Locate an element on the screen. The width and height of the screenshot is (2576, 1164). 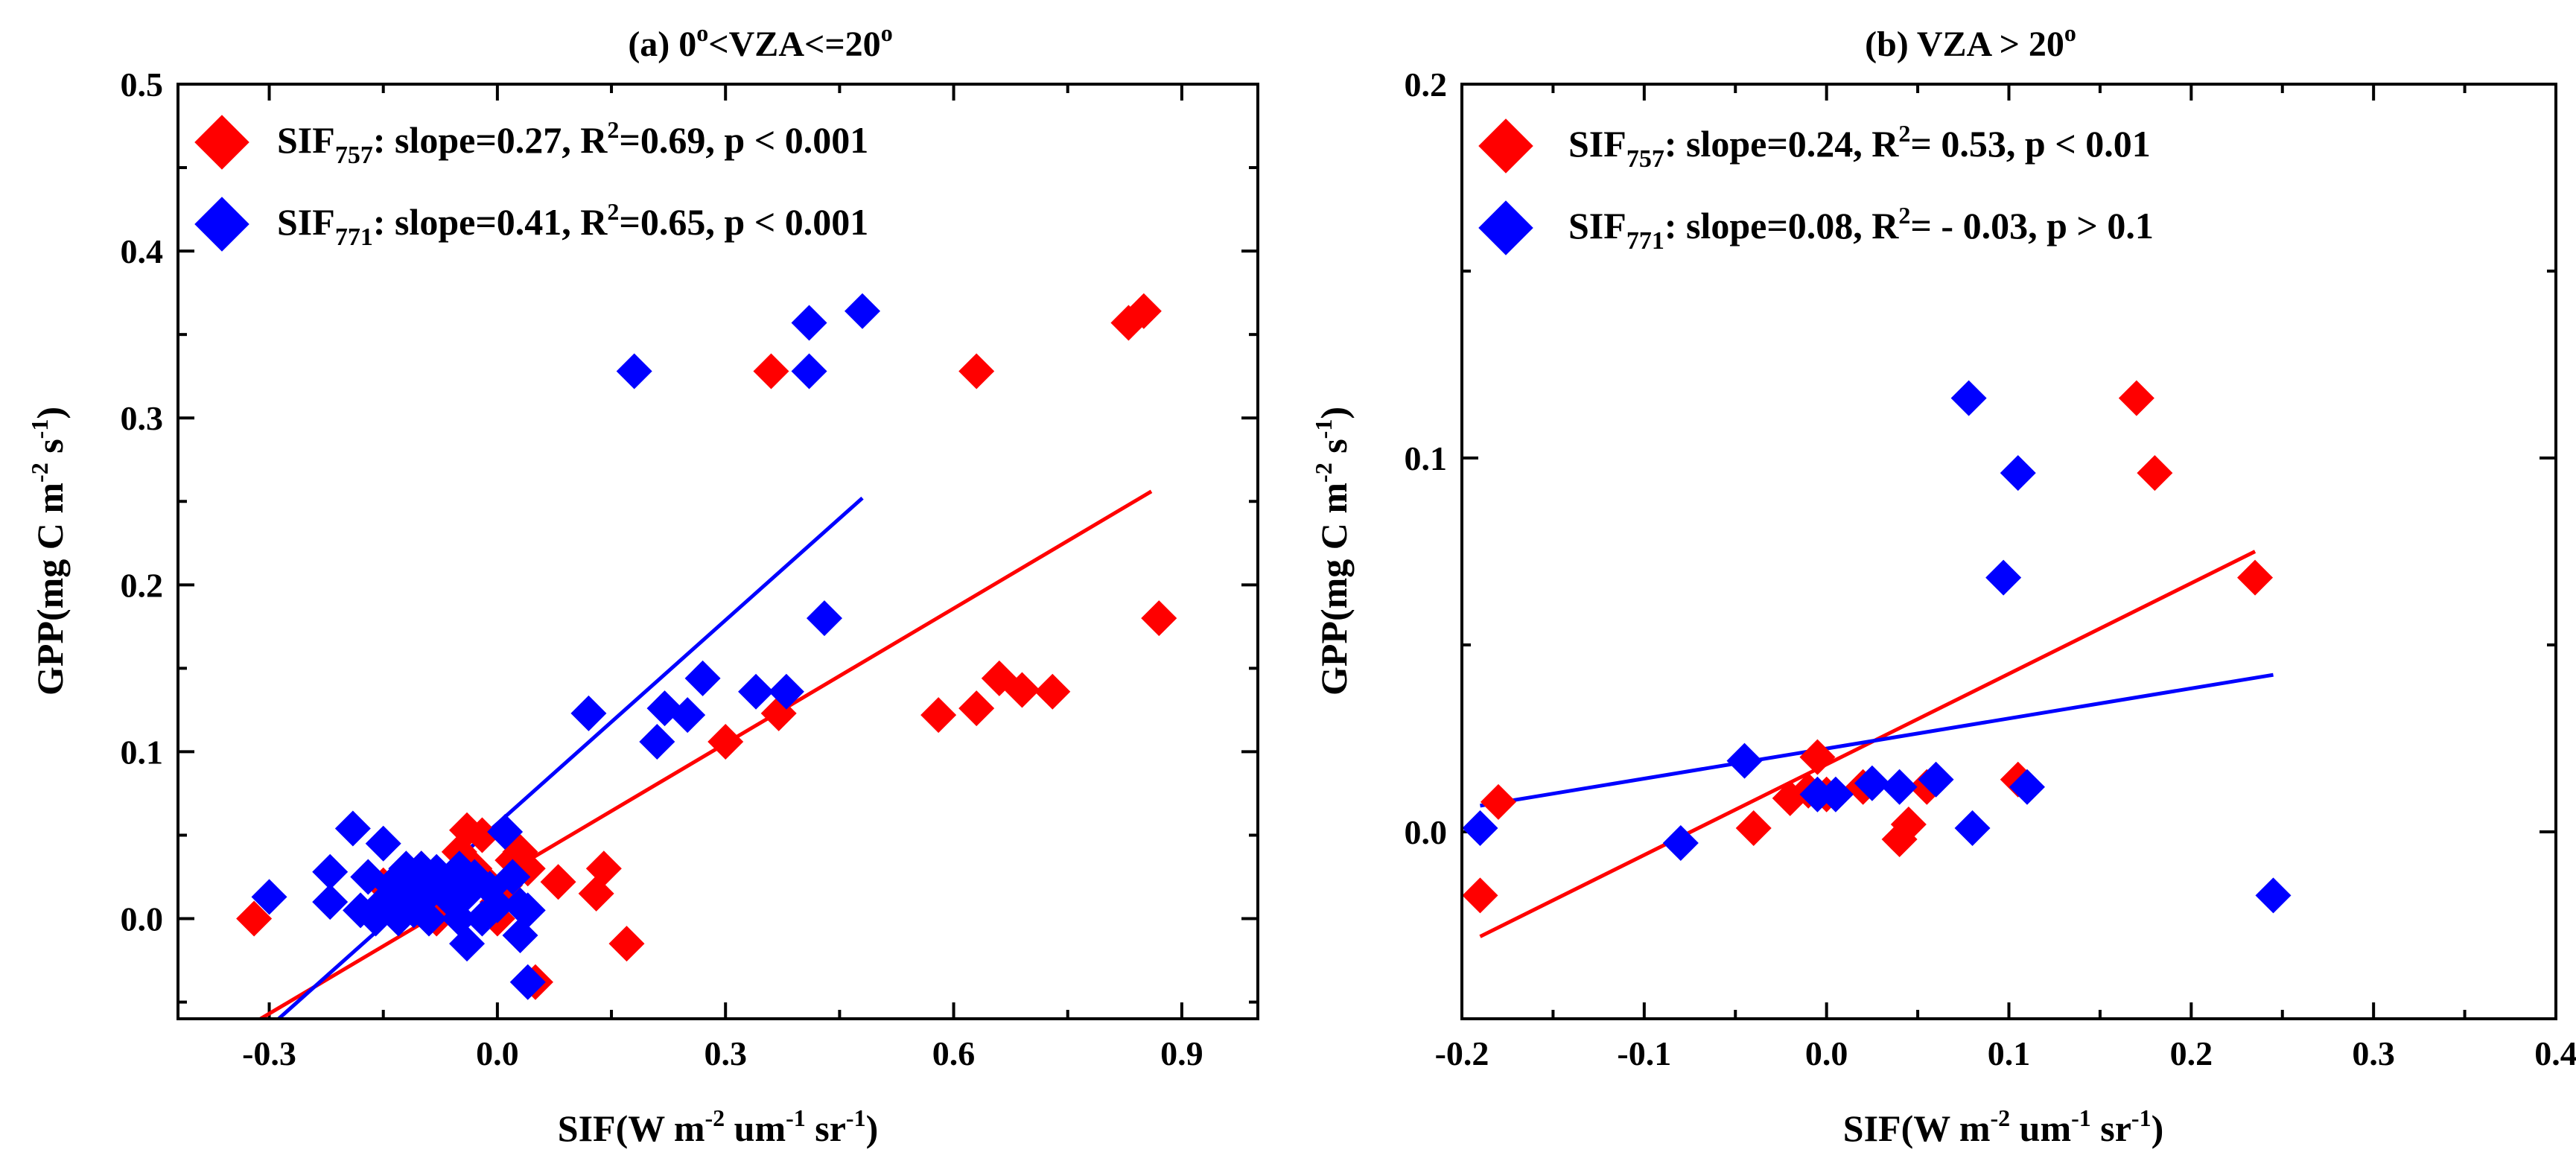
panel-a-legend-marker-sif757 is located at coordinates (221, 142).